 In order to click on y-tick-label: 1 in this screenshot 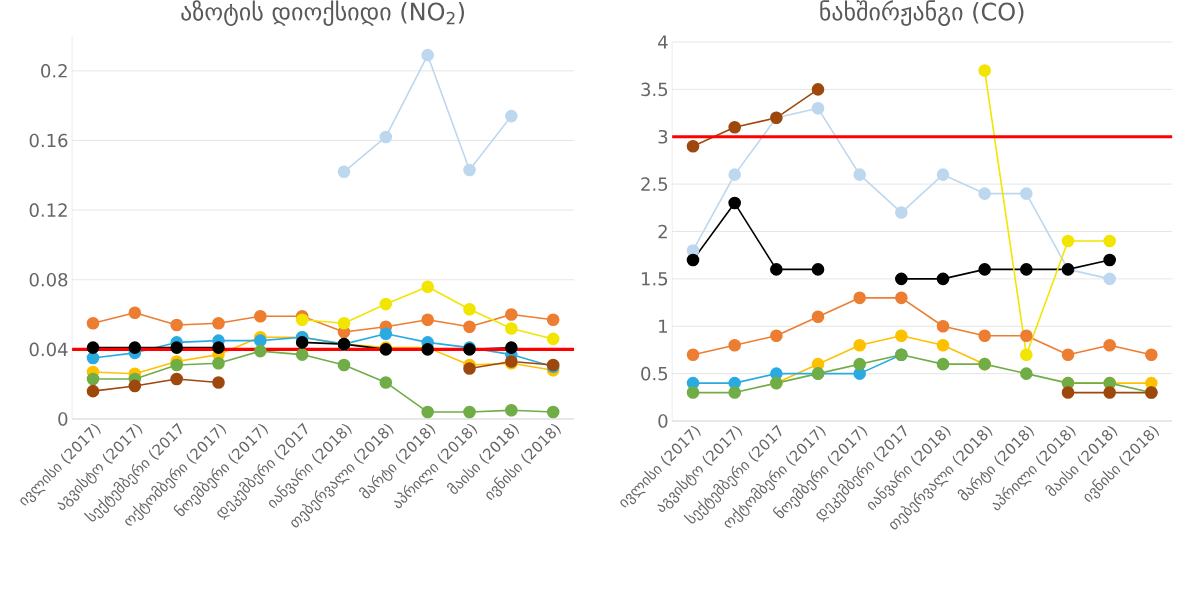, I will do `click(663, 326)`.